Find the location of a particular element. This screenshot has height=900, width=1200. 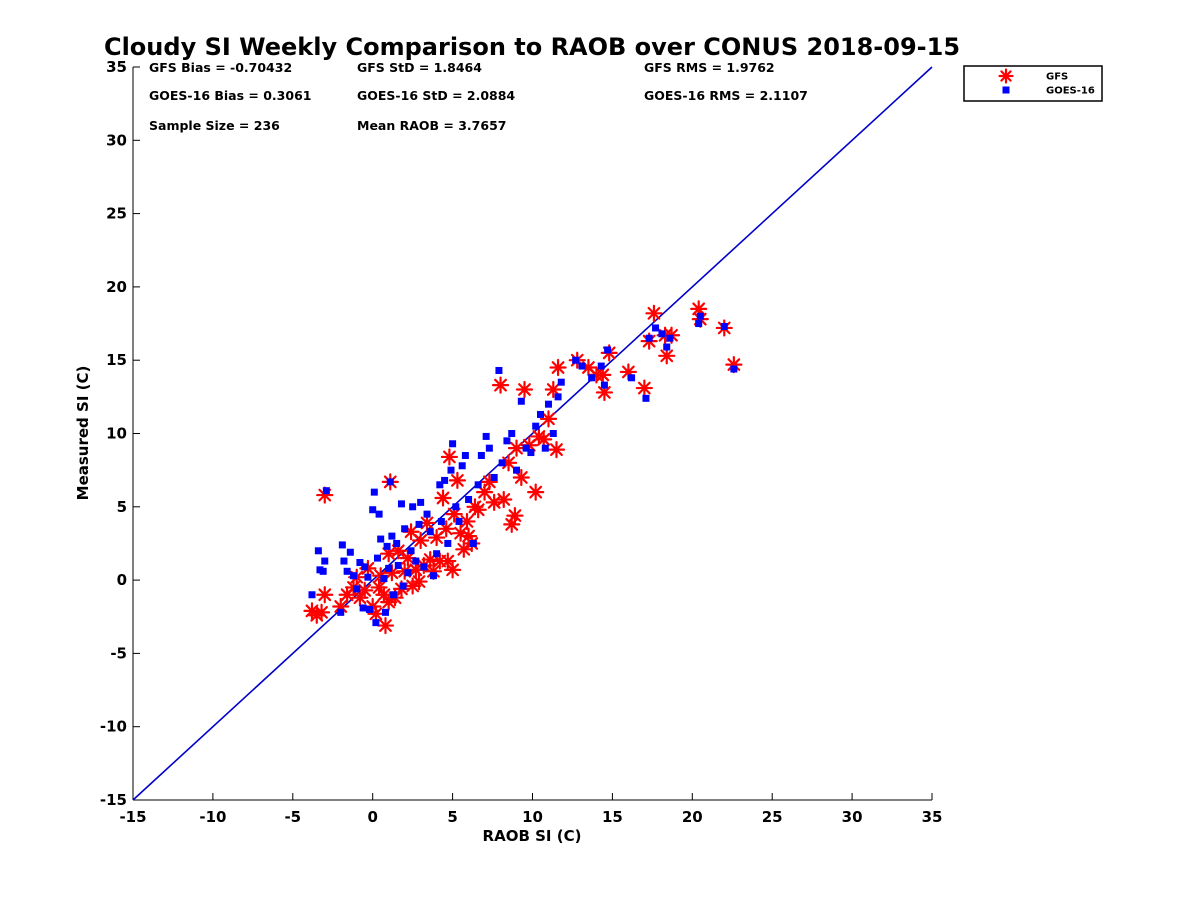

x-tick-label: 30 is located at coordinates (852, 817).